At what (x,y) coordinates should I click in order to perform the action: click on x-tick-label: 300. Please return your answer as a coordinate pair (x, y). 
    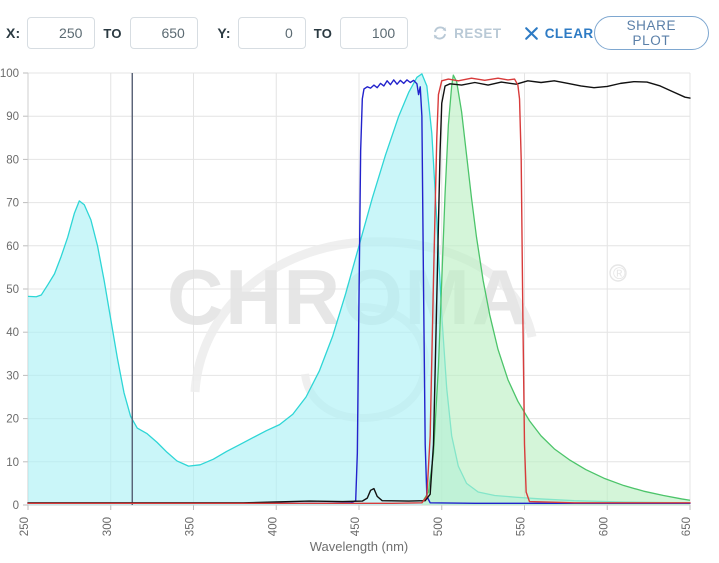
    Looking at the image, I should click on (108, 526).